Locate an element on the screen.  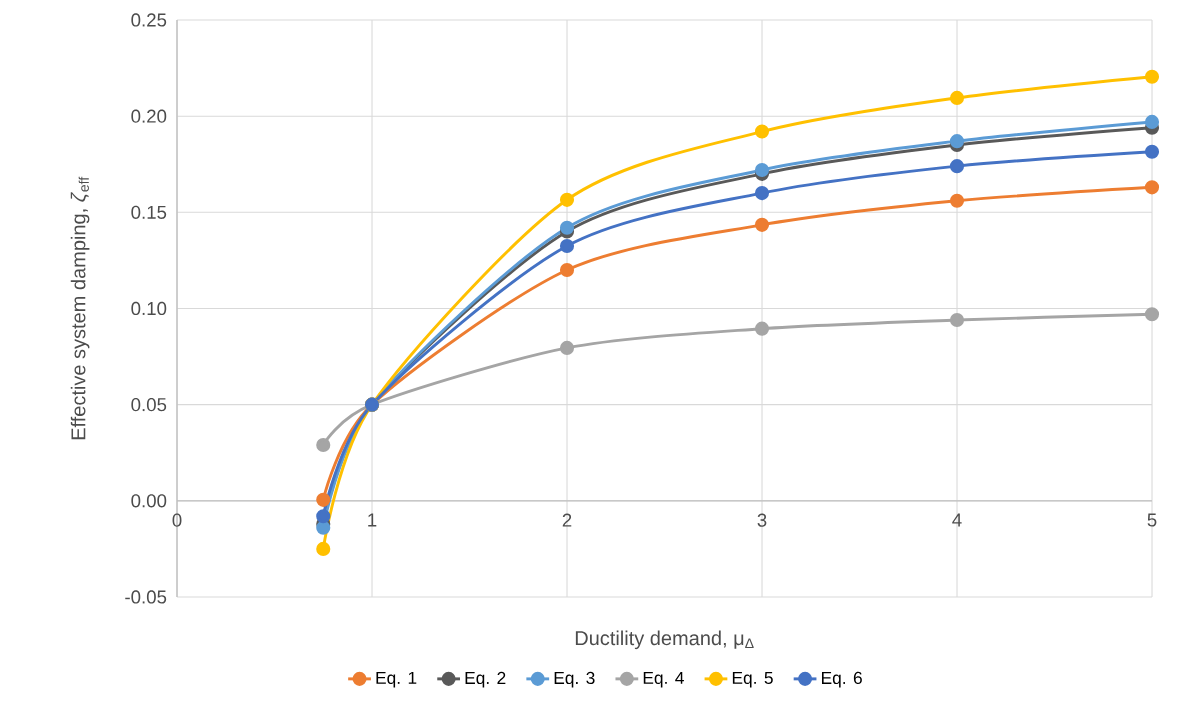
legend-label: Eq. 6 is located at coordinates (842, 679).